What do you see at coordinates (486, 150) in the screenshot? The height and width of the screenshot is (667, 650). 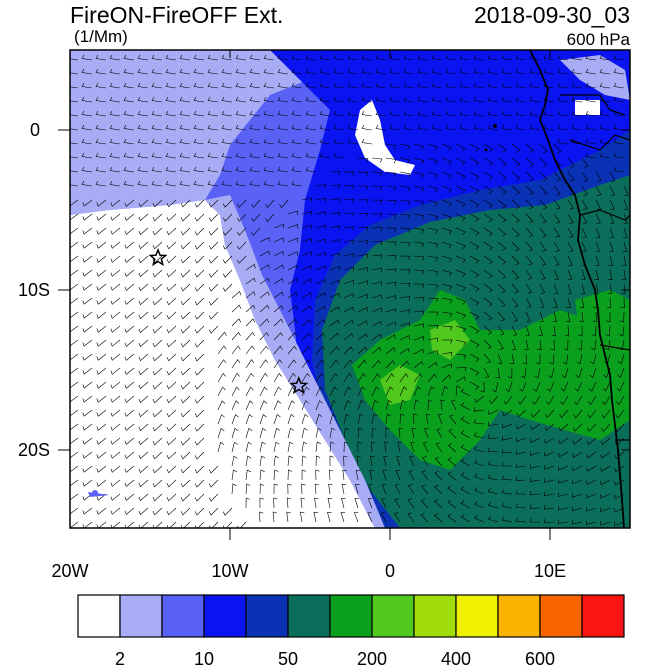 I see `island-dot` at bounding box center [486, 150].